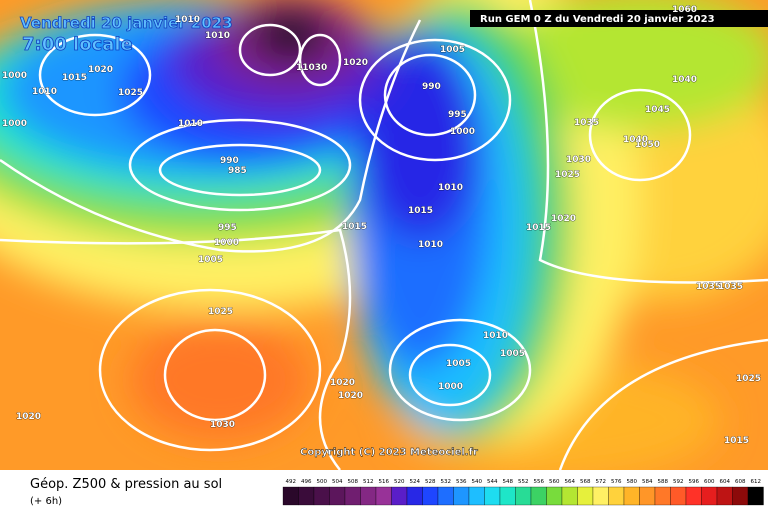 The height and width of the screenshot is (512, 768). Describe the element at coordinates (632, 482) in the screenshot. I see `colorbar-label: 580` at that location.